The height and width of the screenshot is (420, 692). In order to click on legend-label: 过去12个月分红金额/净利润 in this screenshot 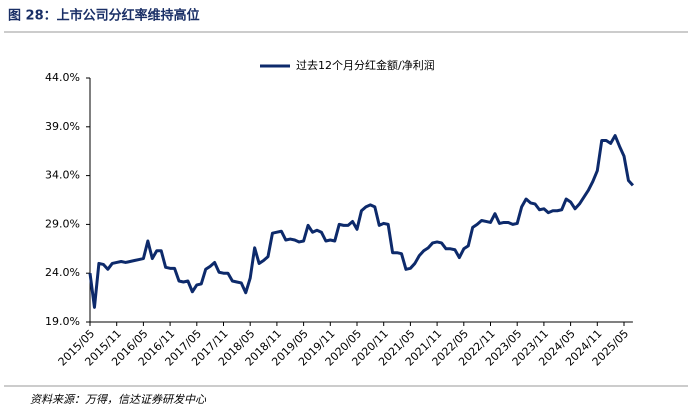, I will do `click(365, 65)`.